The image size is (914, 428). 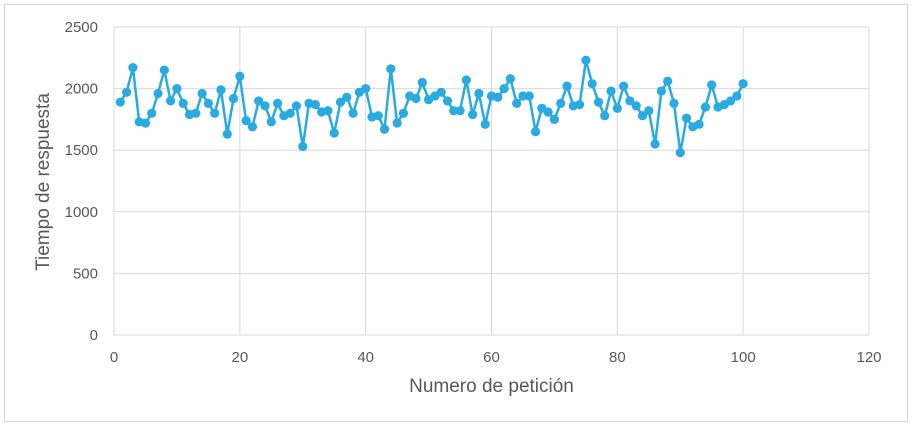 What do you see at coordinates (868, 357) in the screenshot?
I see `x-tick-label: 120` at bounding box center [868, 357].